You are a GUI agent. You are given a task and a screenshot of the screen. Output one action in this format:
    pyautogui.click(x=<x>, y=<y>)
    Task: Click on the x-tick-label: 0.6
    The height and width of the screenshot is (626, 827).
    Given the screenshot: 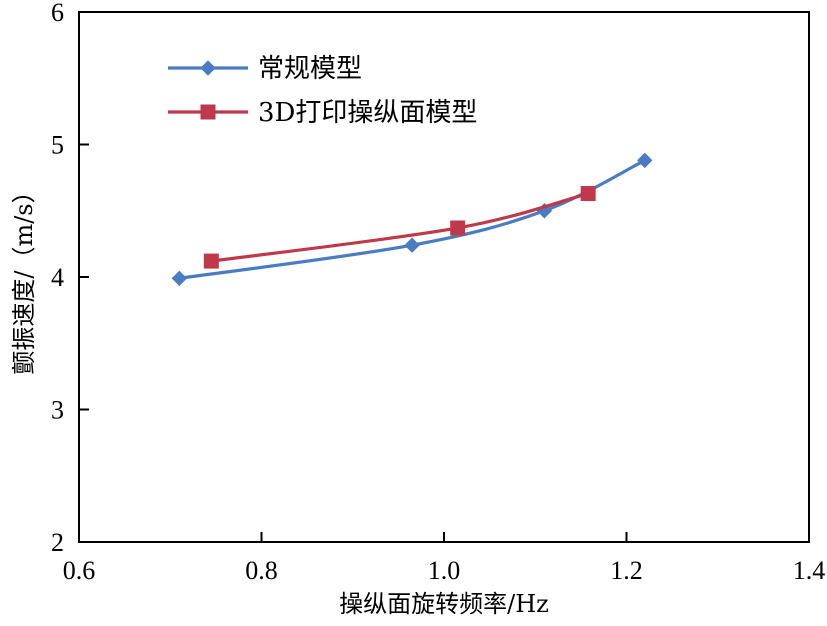 What is the action you would take?
    pyautogui.click(x=79, y=570)
    